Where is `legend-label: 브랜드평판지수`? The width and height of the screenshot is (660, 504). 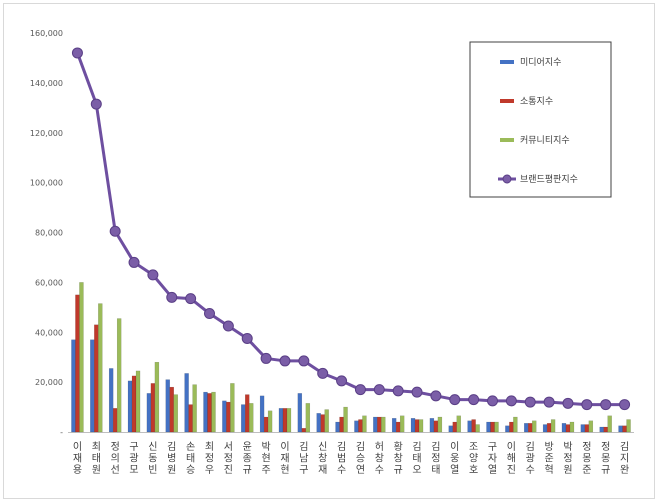 legend-label: 브랜드평판지수 is located at coordinates (549, 179).